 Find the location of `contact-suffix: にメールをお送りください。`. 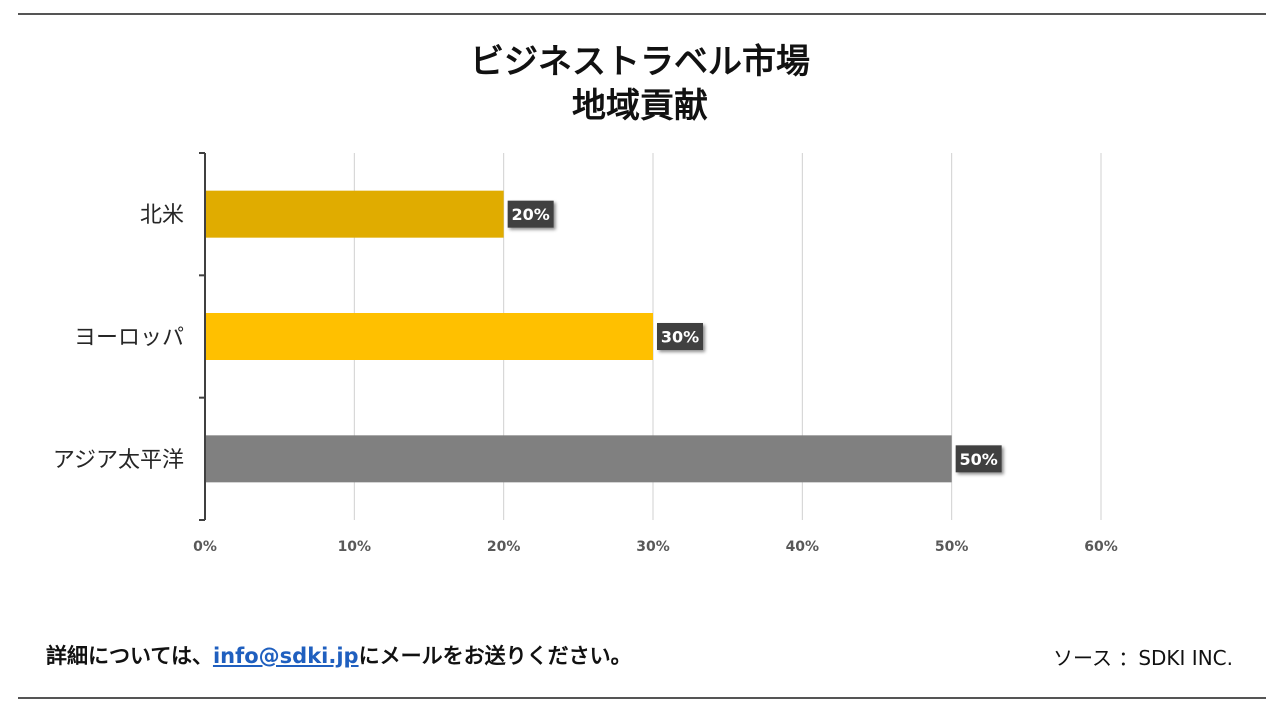

contact-suffix: にメールをお送りください。 is located at coordinates (495, 656).